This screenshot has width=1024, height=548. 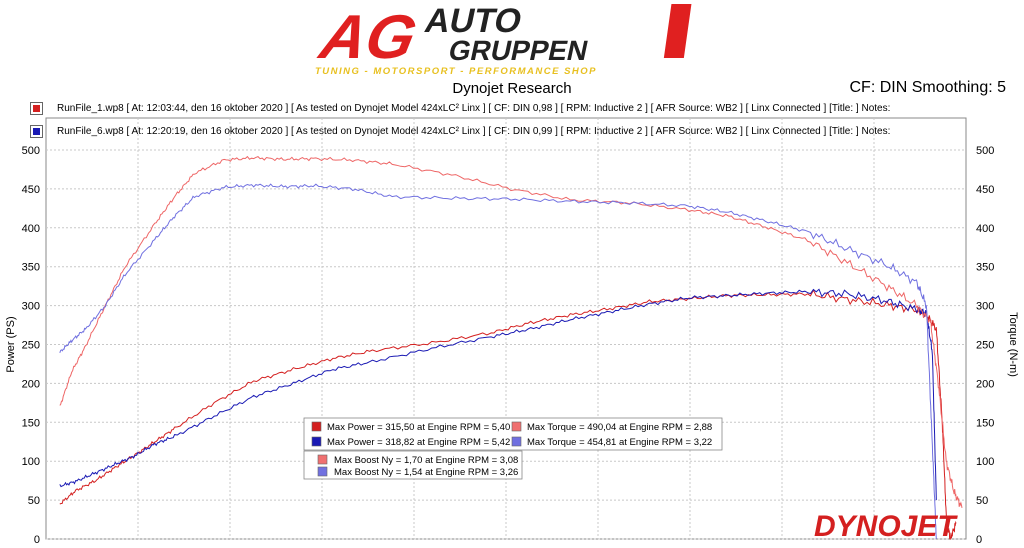 I want to click on y2-axis-title: Torque (N-m), so click(x=1013, y=344).